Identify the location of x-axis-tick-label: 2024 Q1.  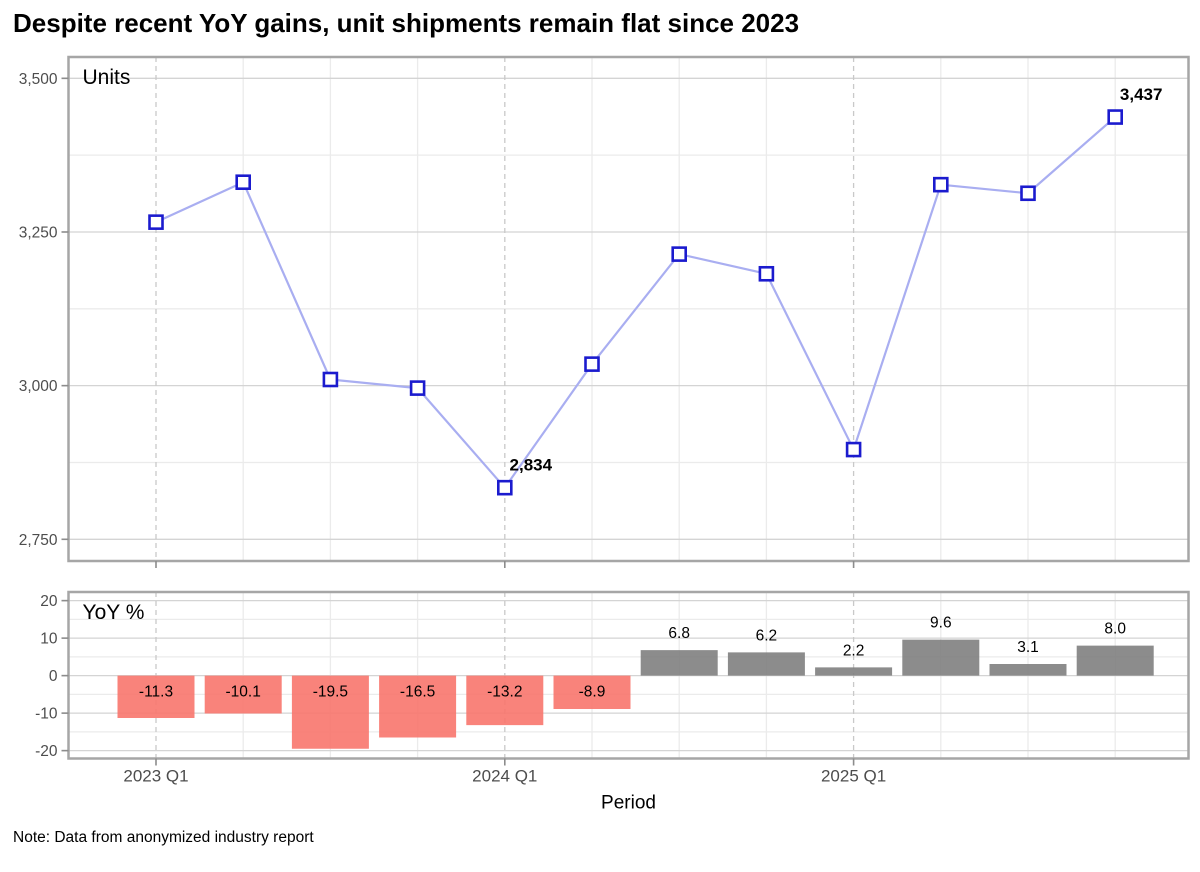
(504, 776).